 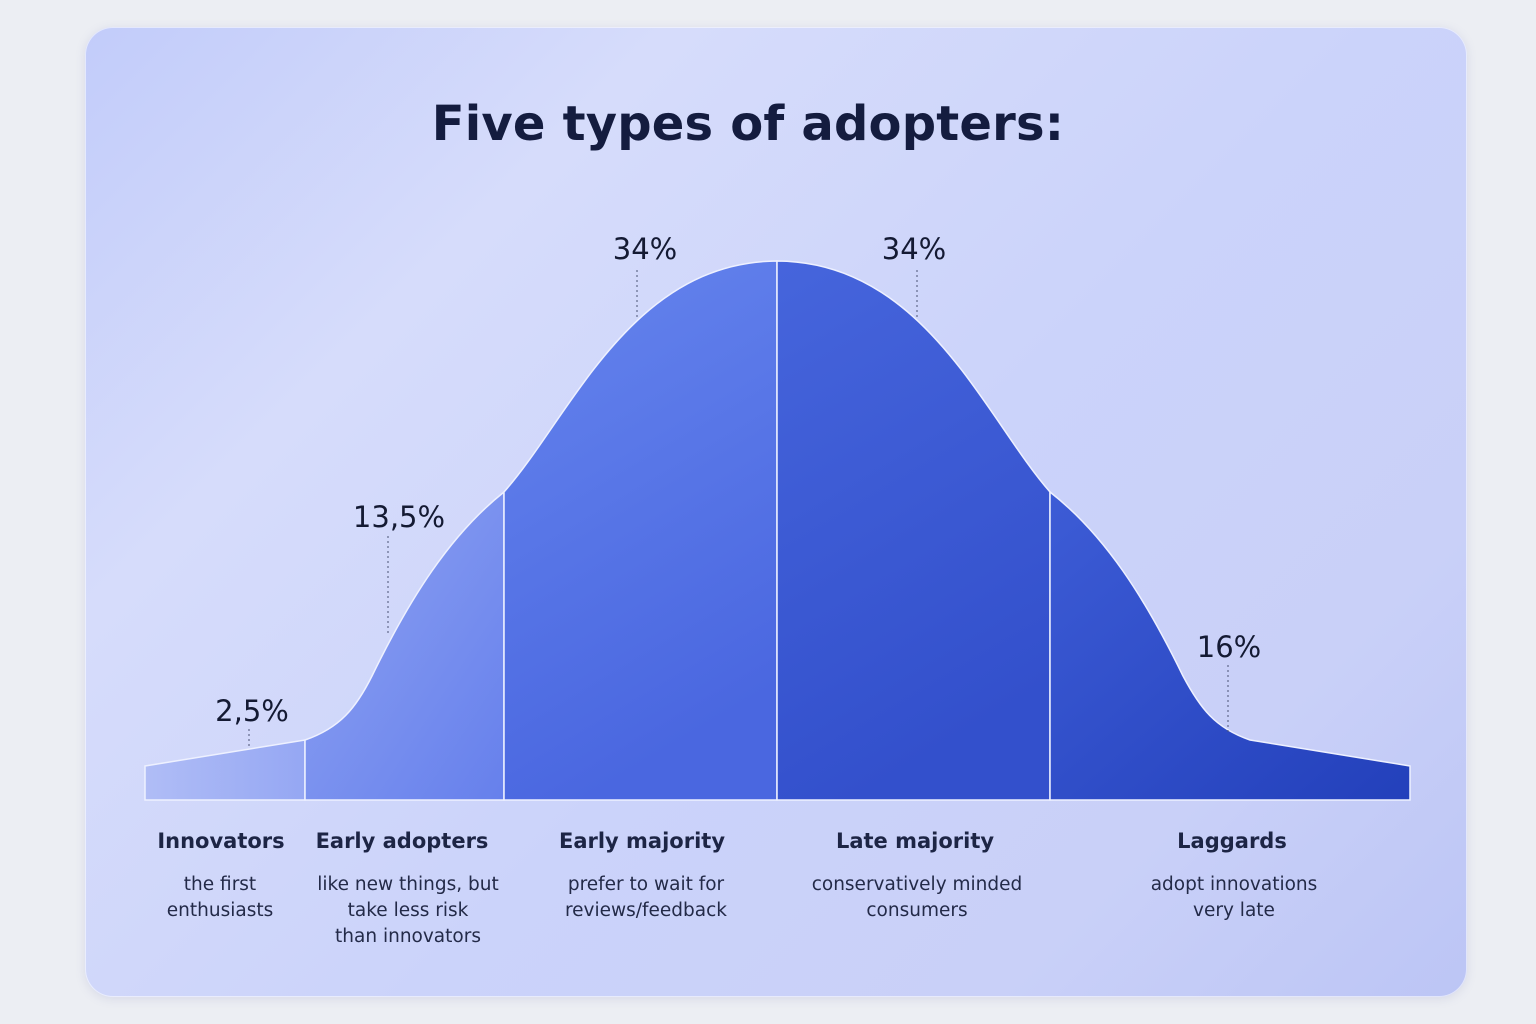 What do you see at coordinates (646, 897) in the screenshot?
I see `desc-early-majority: prefer to wait for reviews/feedback` at bounding box center [646, 897].